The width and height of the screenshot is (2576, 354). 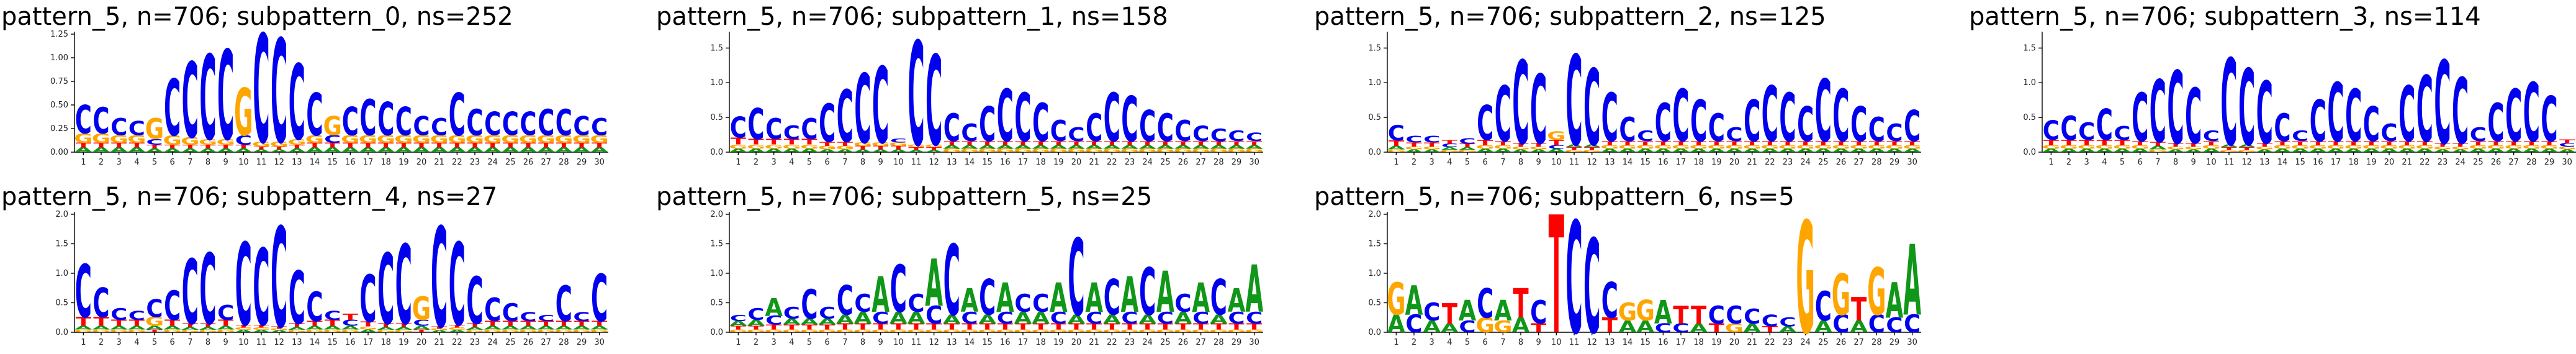 What do you see at coordinates (315, 342) in the screenshot?
I see `x-tick-label: 14` at bounding box center [315, 342].